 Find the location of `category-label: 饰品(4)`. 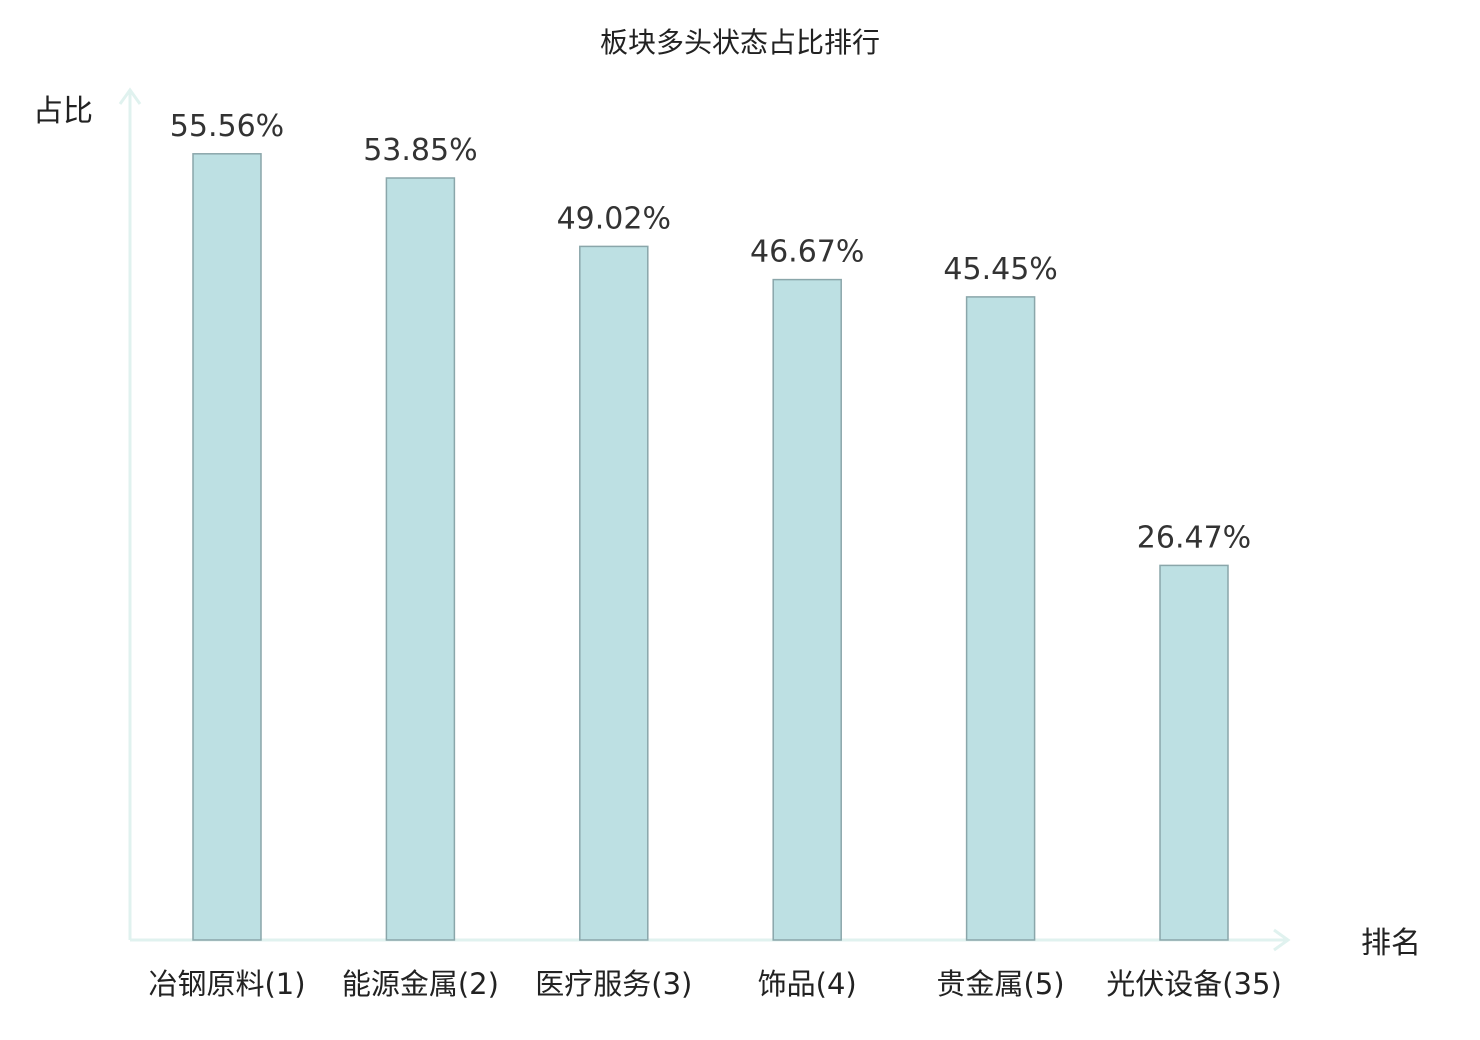

category-label: 饰品(4) is located at coordinates (807, 984).